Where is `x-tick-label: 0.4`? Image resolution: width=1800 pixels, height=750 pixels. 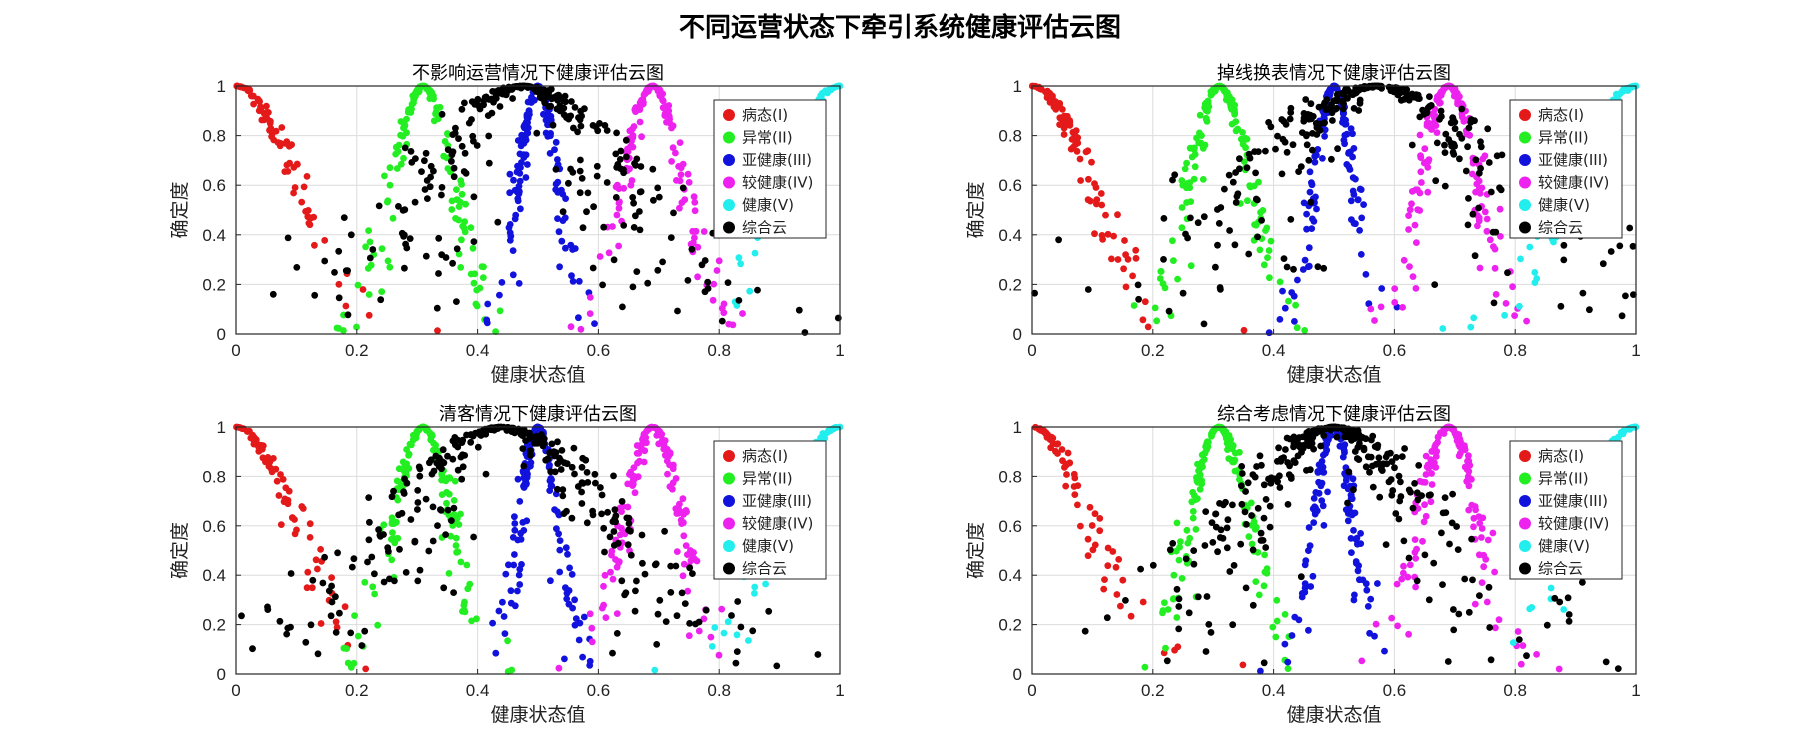
x-tick-label: 0.4 is located at coordinates (478, 350).